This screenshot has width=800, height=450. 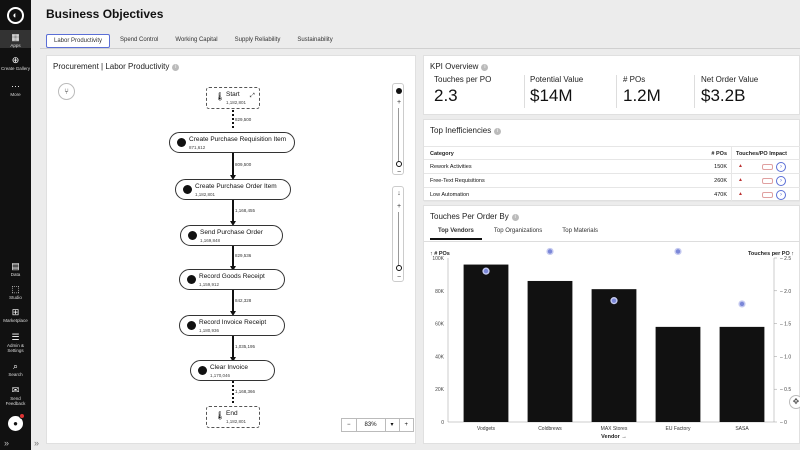 I want to click on table-row: Low Automation 470K ▲ ›, so click(x=612, y=195).